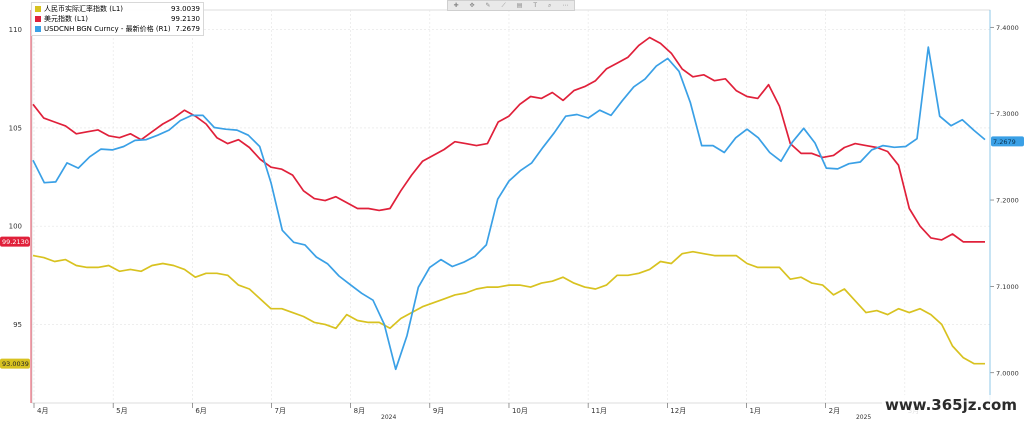 The image size is (1024, 421). What do you see at coordinates (17, 325) in the screenshot?
I see `y-left-tick-label: 95` at bounding box center [17, 325].